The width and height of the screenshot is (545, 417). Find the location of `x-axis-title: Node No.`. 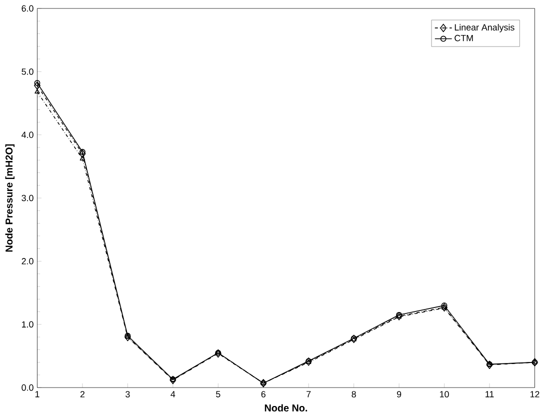

x-axis-title: Node No. is located at coordinates (286, 408).